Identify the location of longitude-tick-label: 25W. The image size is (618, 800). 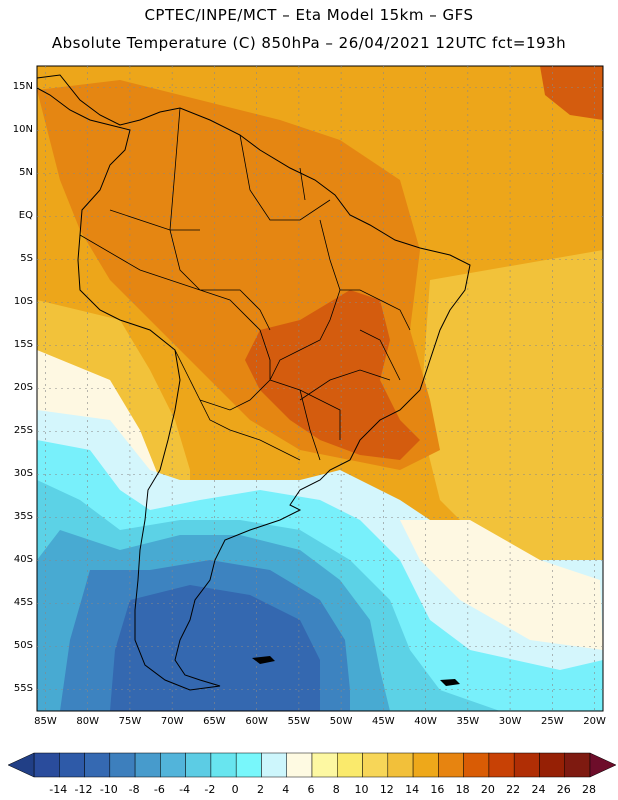
(552, 721).